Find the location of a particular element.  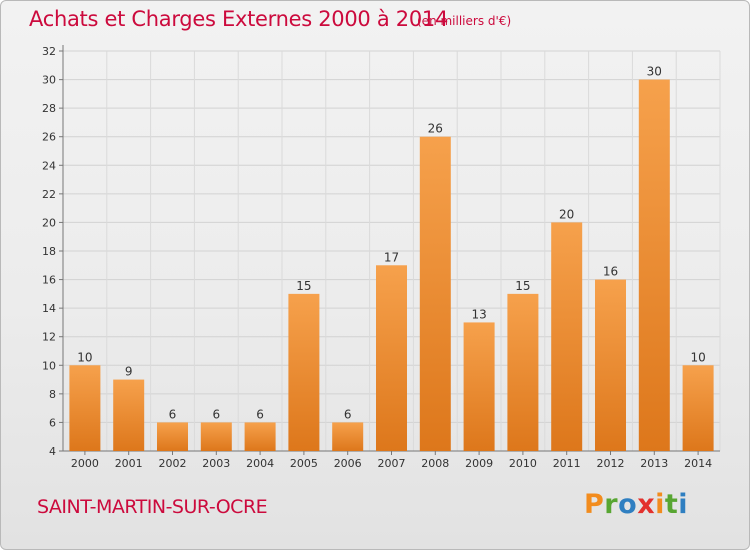

data-label: 13 is located at coordinates (478, 314).